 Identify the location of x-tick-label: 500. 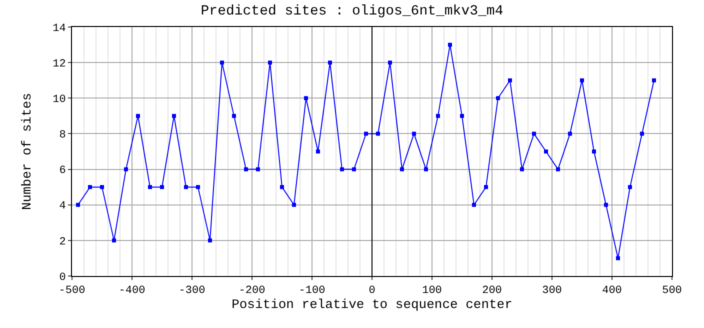
(672, 291).